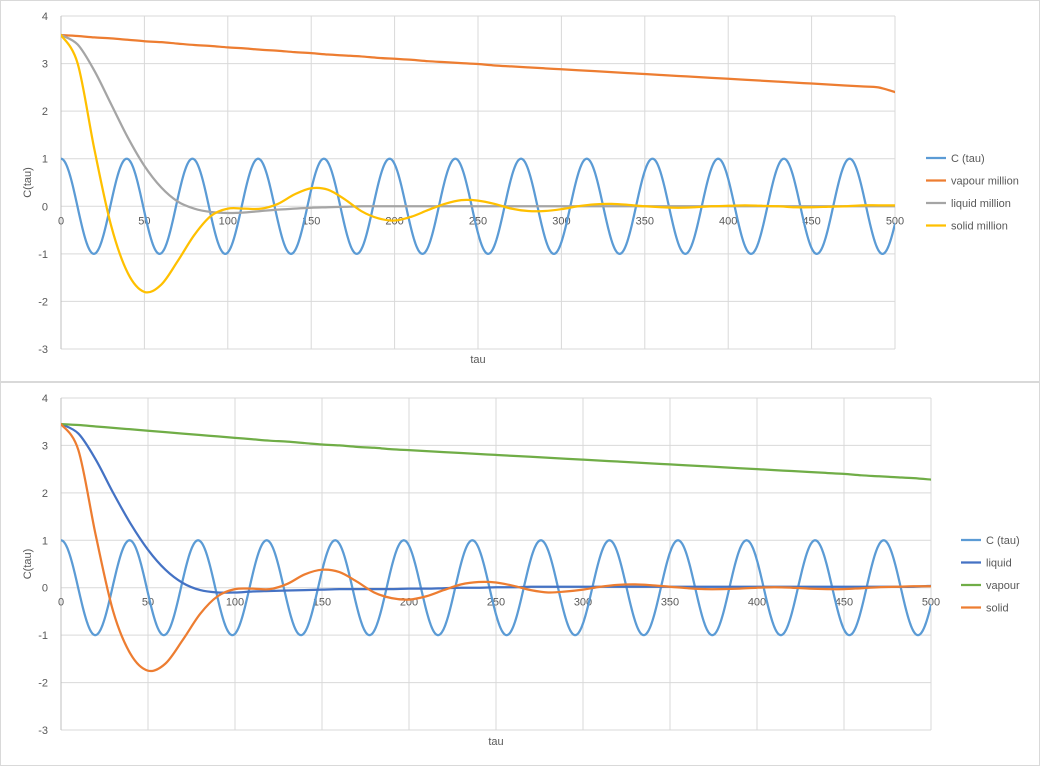 The image size is (1040, 767). What do you see at coordinates (979, 227) in the screenshot?
I see `legend-entry-solid-million: solid million` at bounding box center [979, 227].